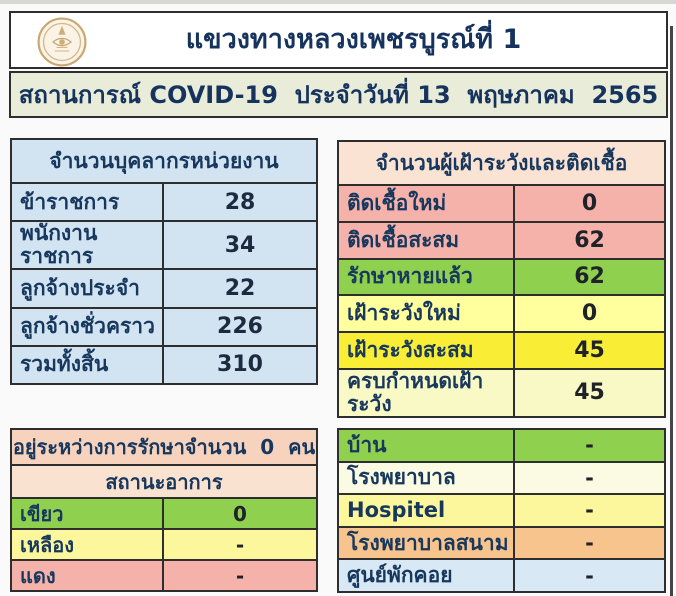 The image size is (676, 596). I want to click on table-row: ลูกจ้างชั่วคราว 226, so click(164, 327).